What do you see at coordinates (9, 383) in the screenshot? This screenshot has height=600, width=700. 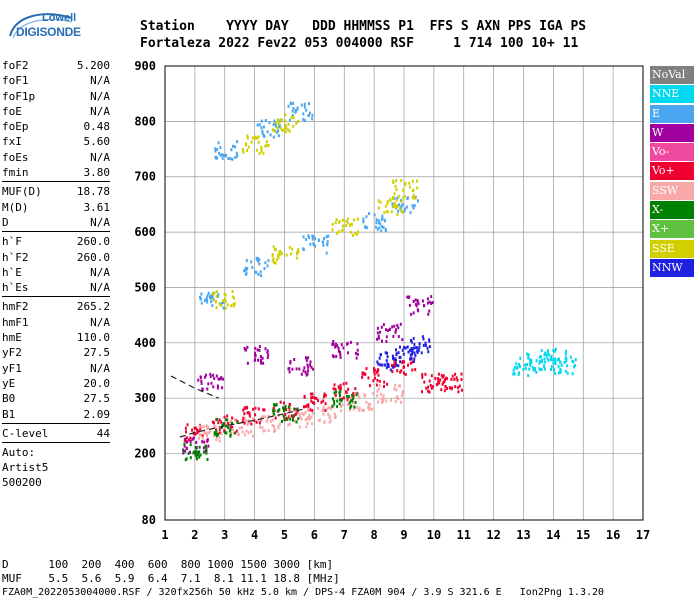 I see `param-name: yE` at bounding box center [9, 383].